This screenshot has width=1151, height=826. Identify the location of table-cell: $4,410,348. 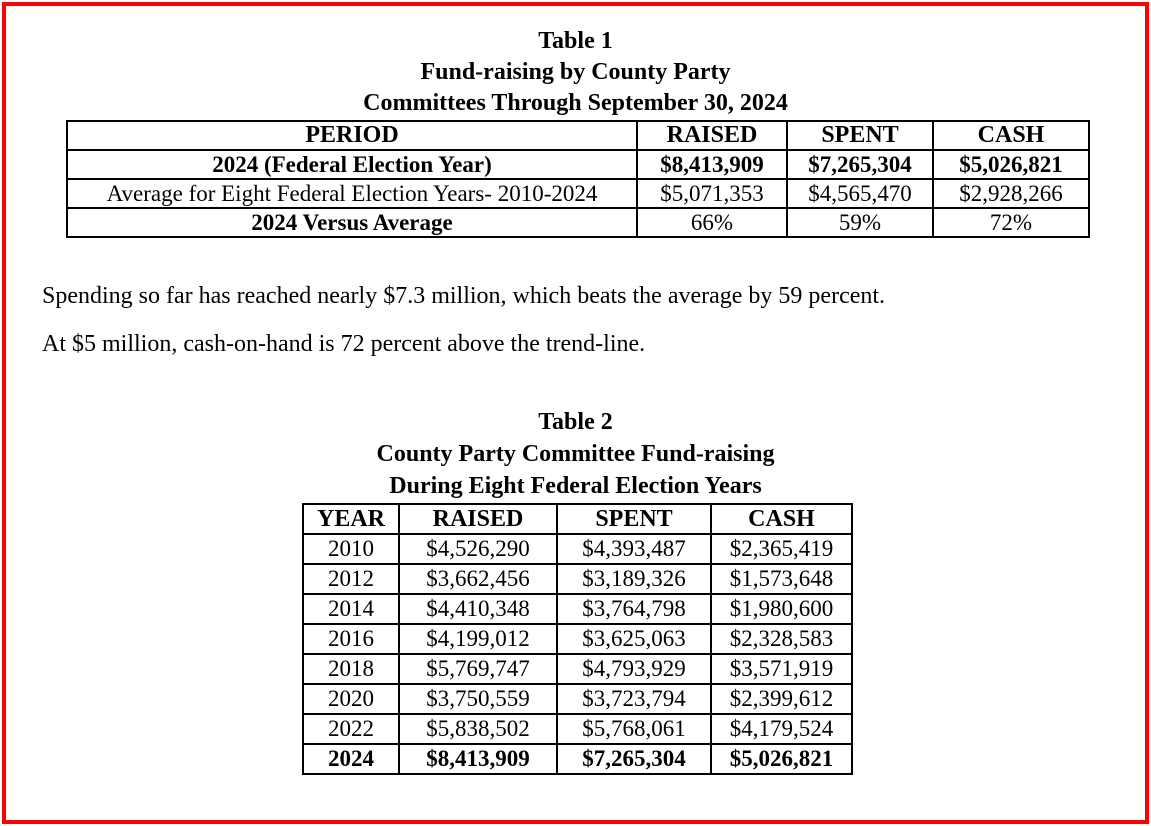
(478, 609).